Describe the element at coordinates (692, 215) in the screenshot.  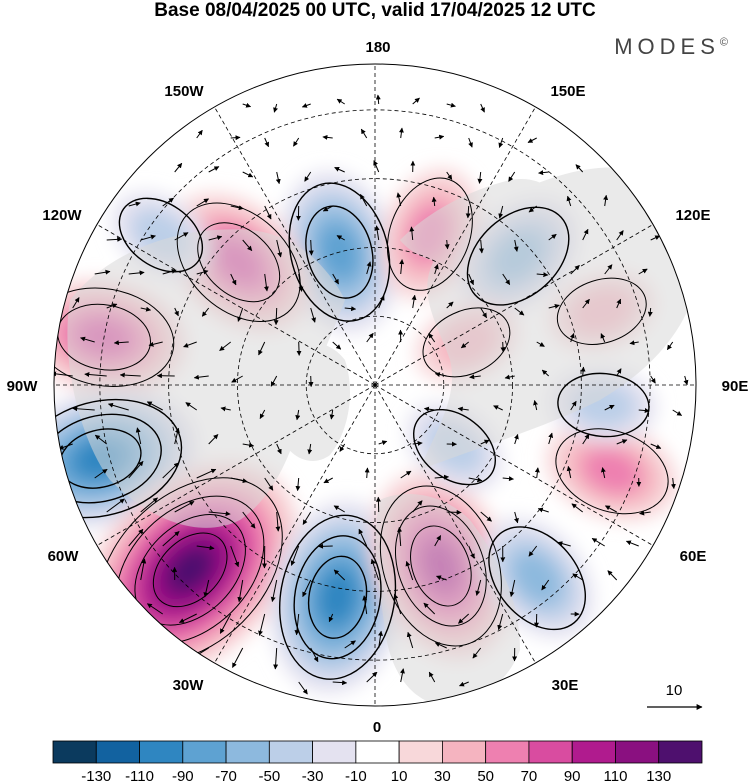
I see `lon-label-120e: 120E` at that location.